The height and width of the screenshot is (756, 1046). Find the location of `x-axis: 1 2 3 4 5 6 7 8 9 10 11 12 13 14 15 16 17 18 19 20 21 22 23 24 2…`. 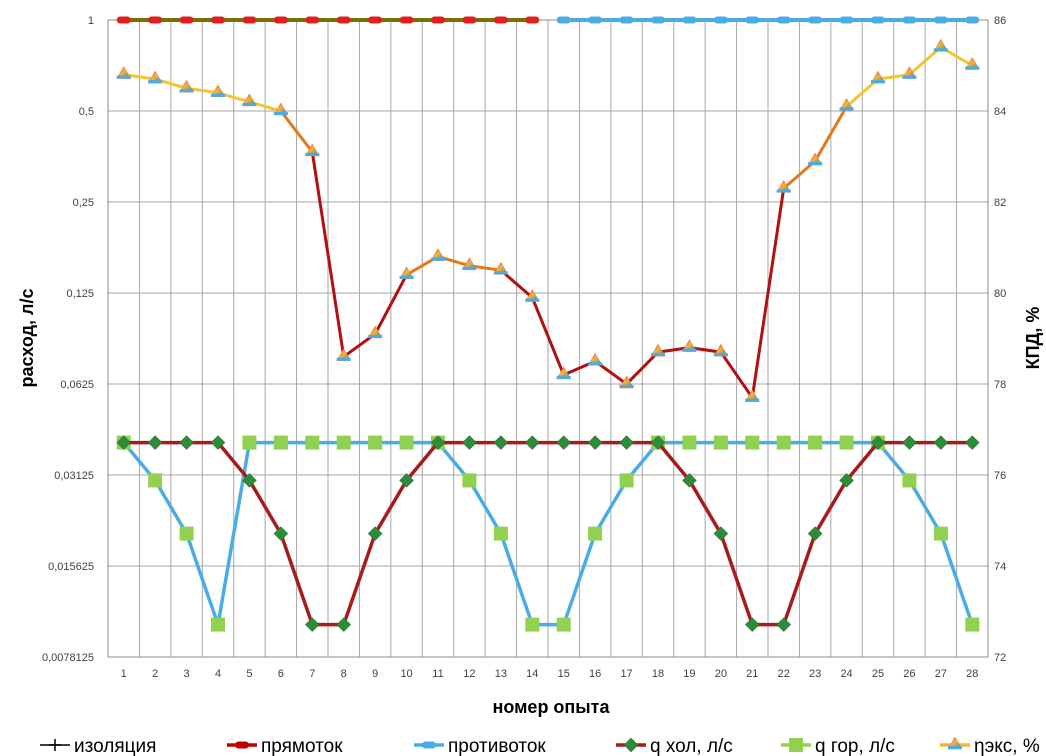

x-axis: 1 2 3 4 5 6 7 8 9 10 11 12 13 14 15 16 17 18 19 20 21 22 23 24 2… is located at coordinates (550, 674).